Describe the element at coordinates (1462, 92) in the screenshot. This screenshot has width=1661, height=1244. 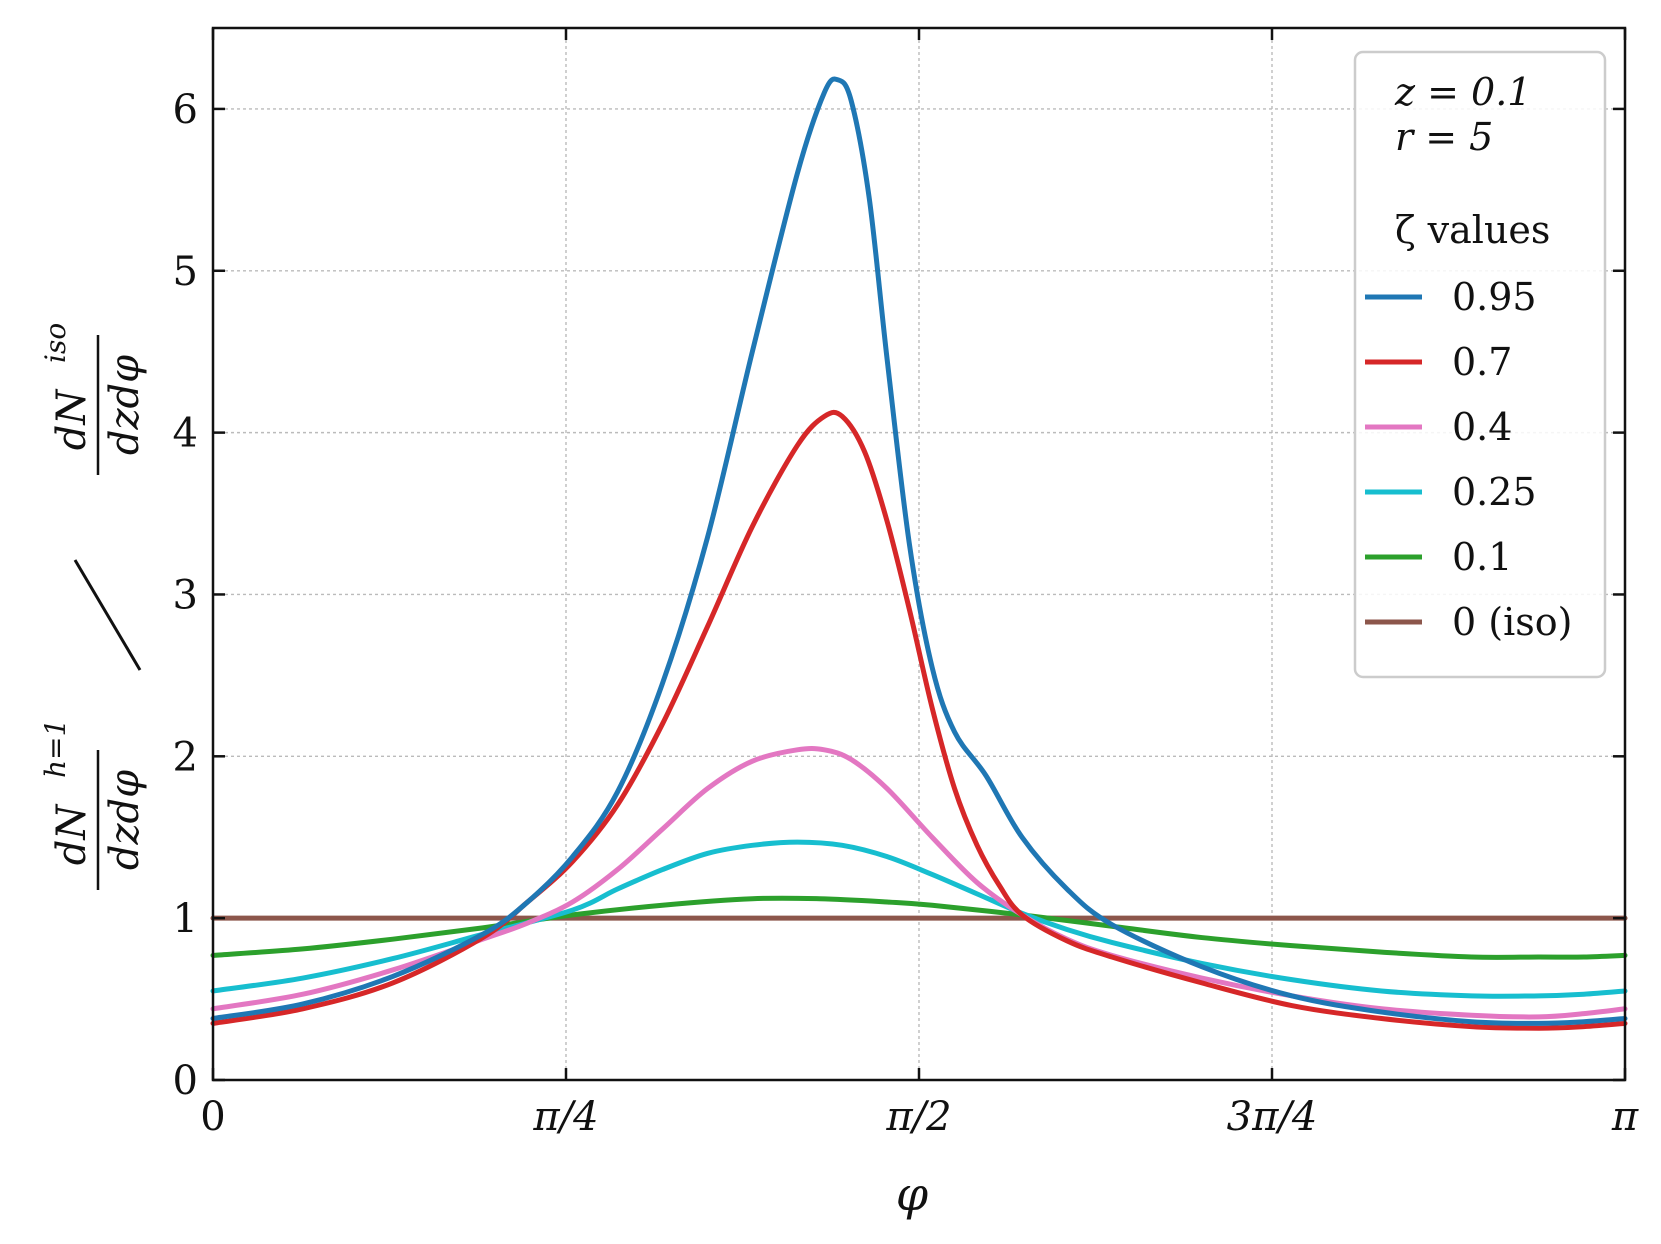
I see `legend-param-z: z = 0.1` at that location.